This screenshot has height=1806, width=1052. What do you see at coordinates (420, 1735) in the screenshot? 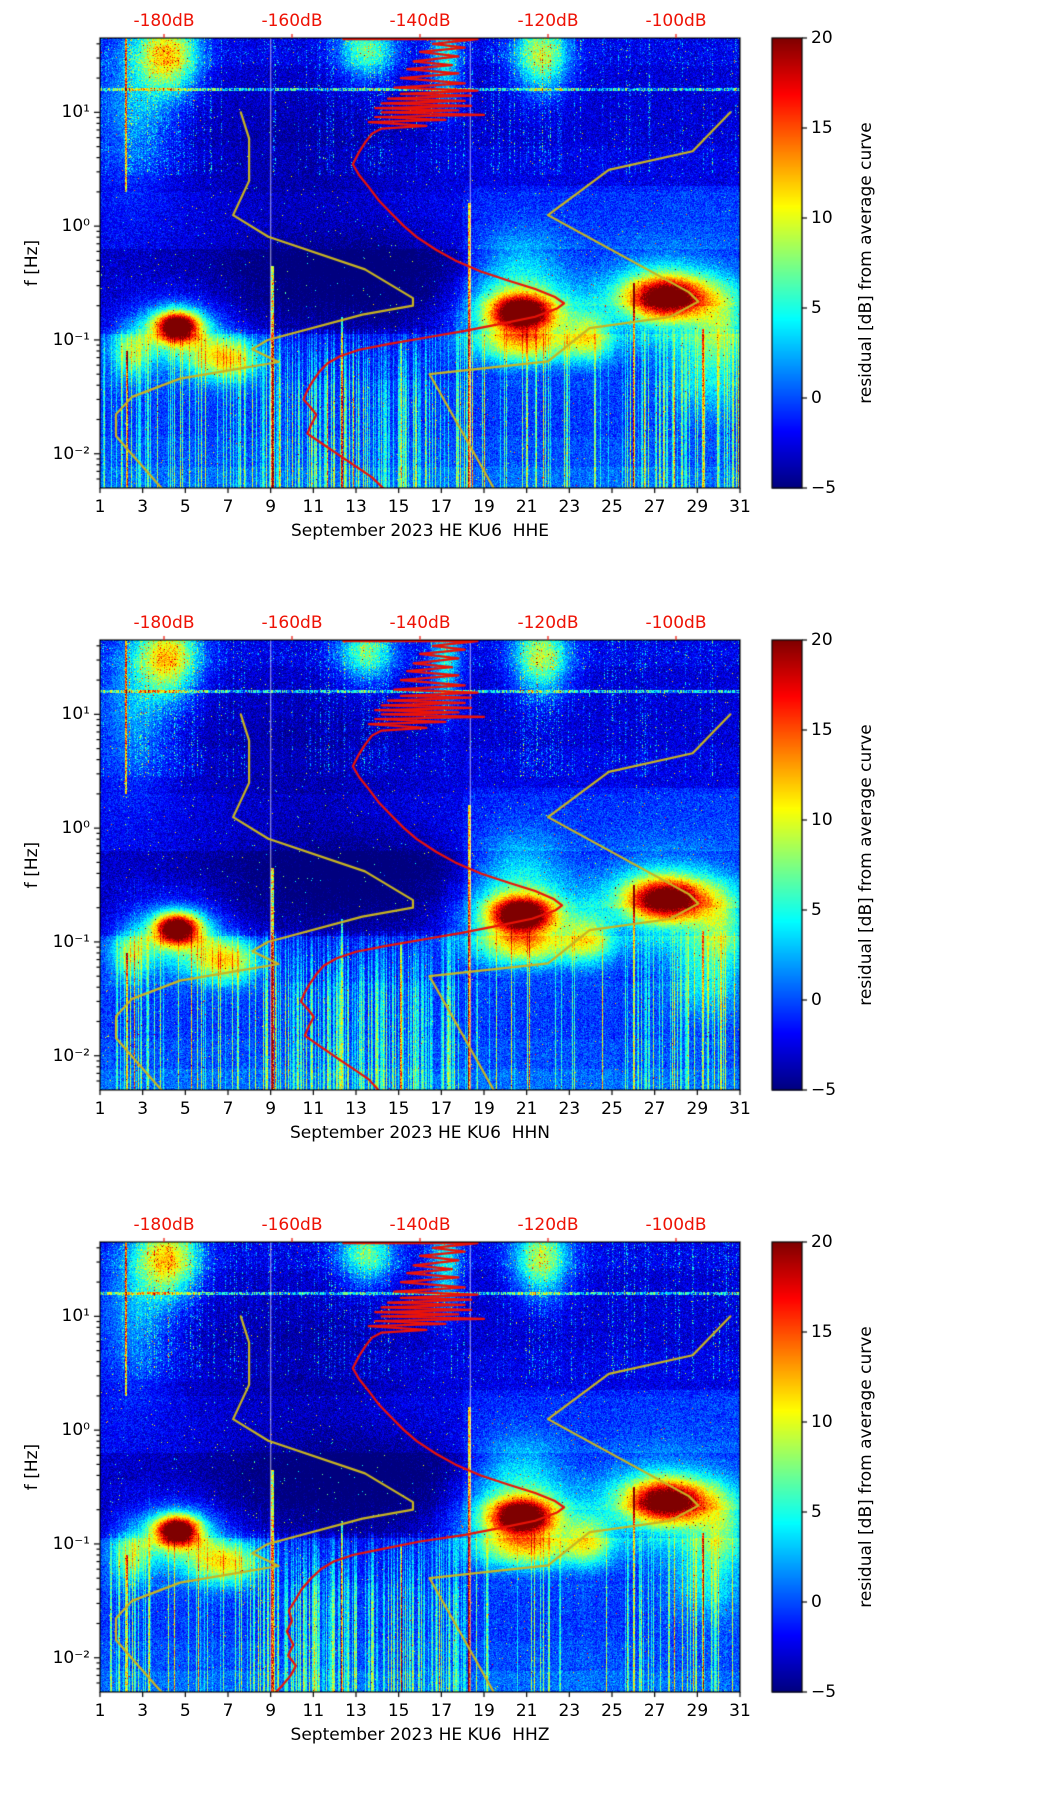
I see `x-axis-title: September 2023 HE KU6 HHZ` at bounding box center [420, 1735].